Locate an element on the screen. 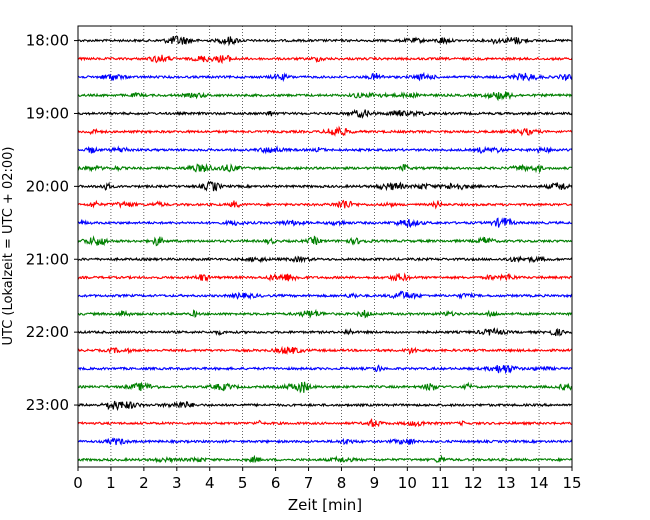 The width and height of the screenshot is (650, 520). x-tick-label: 6 is located at coordinates (276, 483).